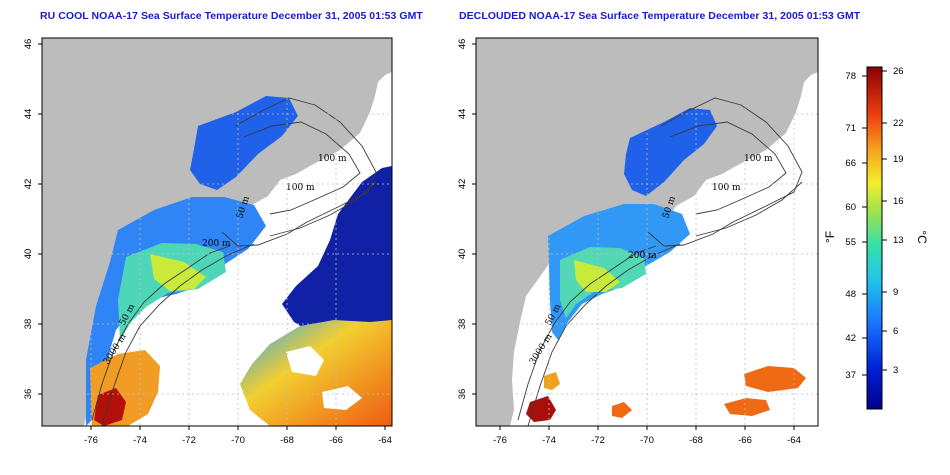 Image resolution: width=950 pixels, height=475 pixels. Describe the element at coordinates (898, 201) in the screenshot. I see `celsius-tick-4: 16` at that location.